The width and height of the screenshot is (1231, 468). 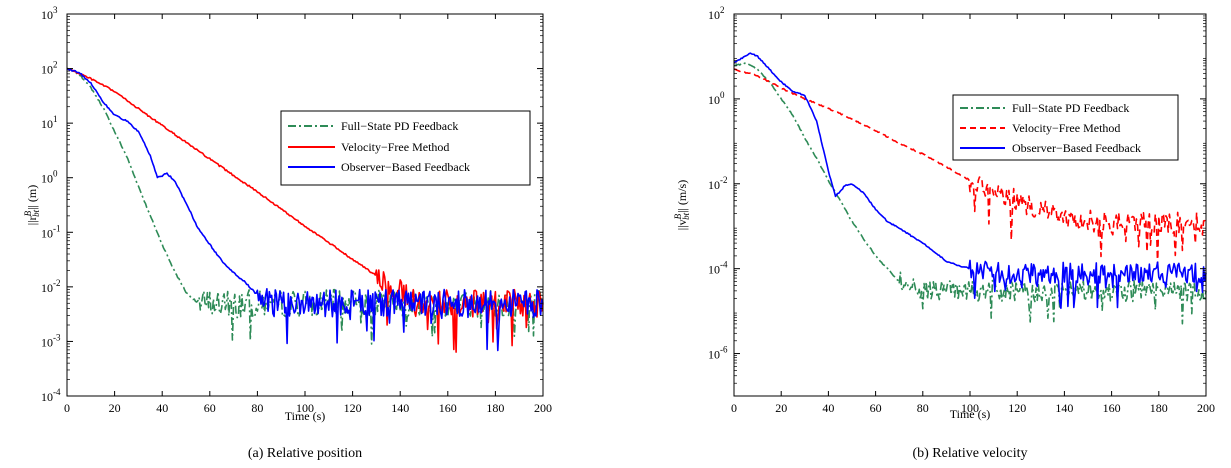 I want to click on chart-b-legend-label-1: Velocity−Free Method, so click(x=1066, y=128).